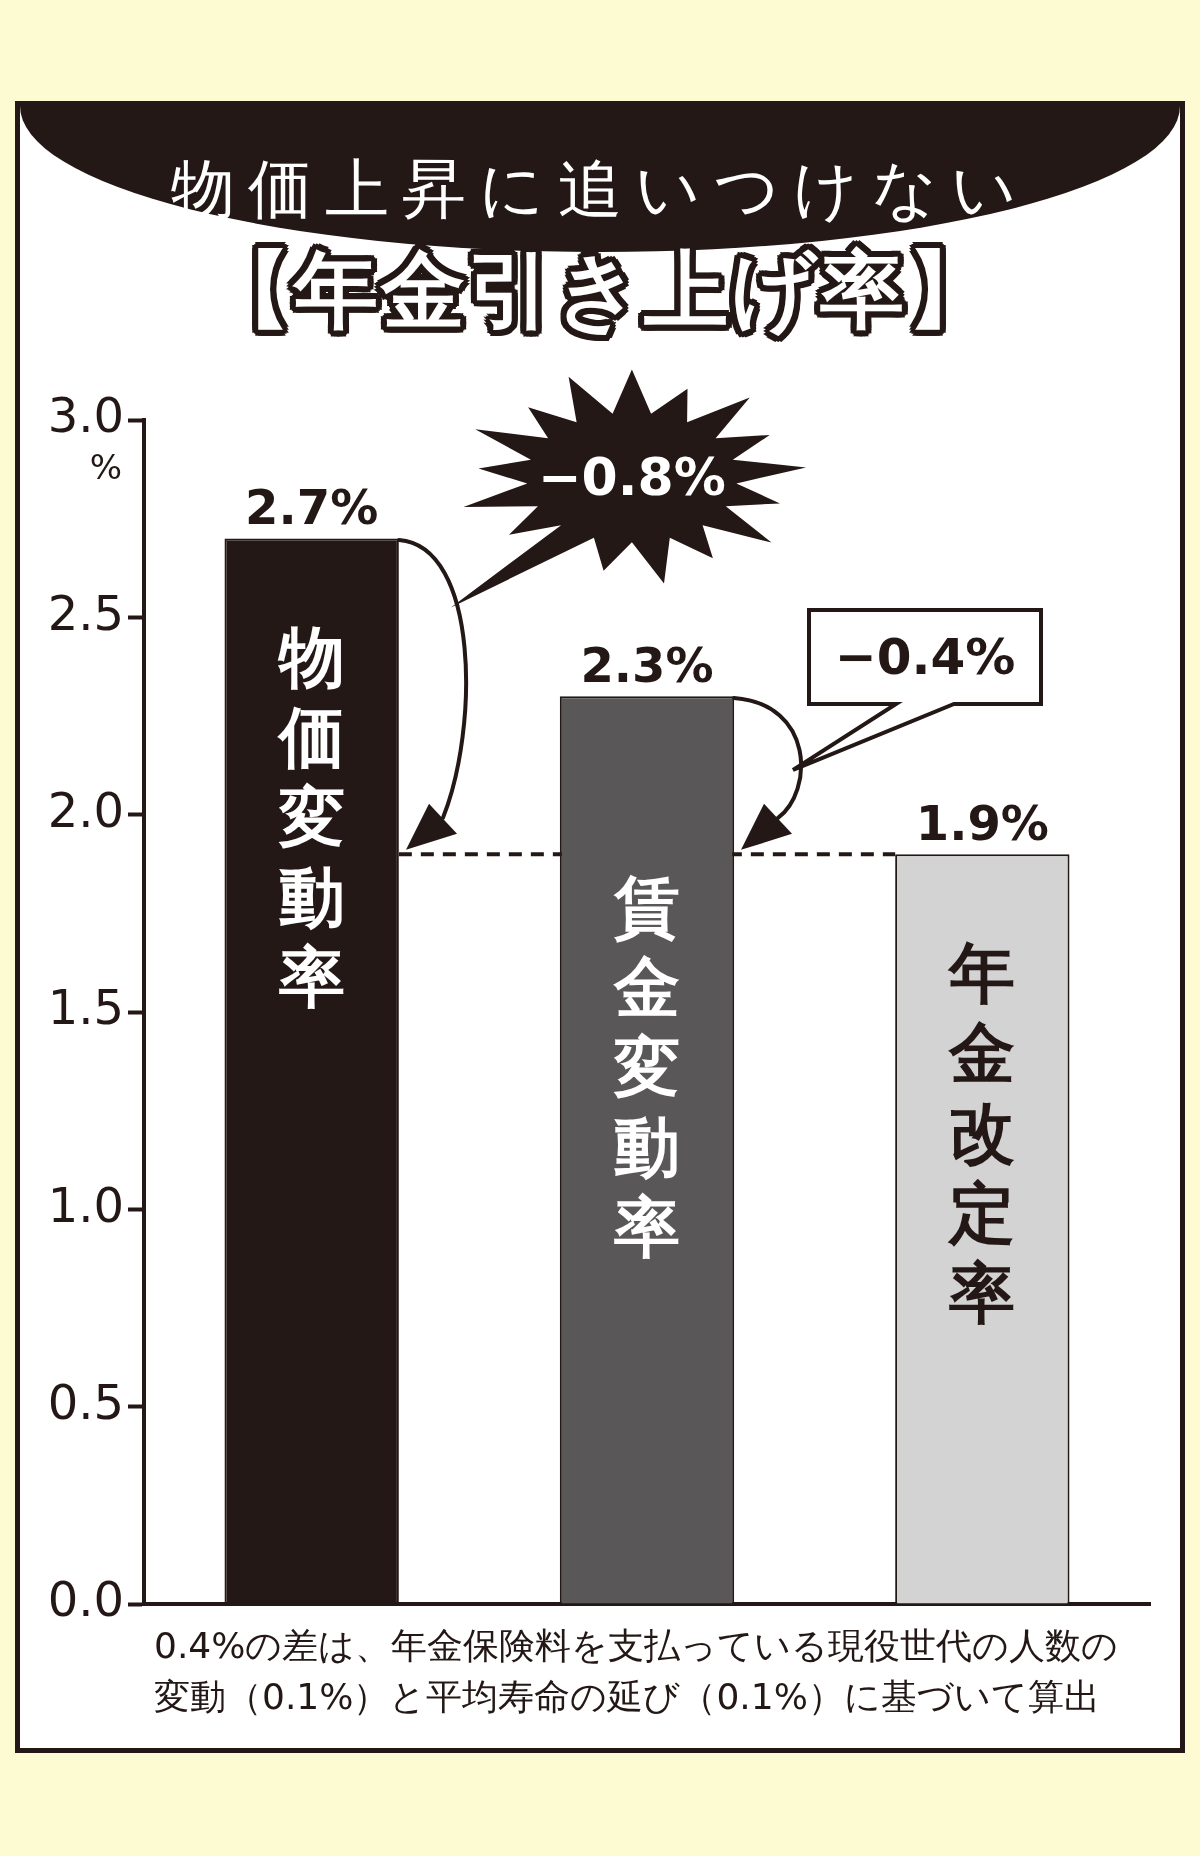 Image resolution: width=1200 pixels, height=1856 pixels. What do you see at coordinates (647, 1068) in the screenshot?
I see `x-tick-label: 賃金変動率` at bounding box center [647, 1068].